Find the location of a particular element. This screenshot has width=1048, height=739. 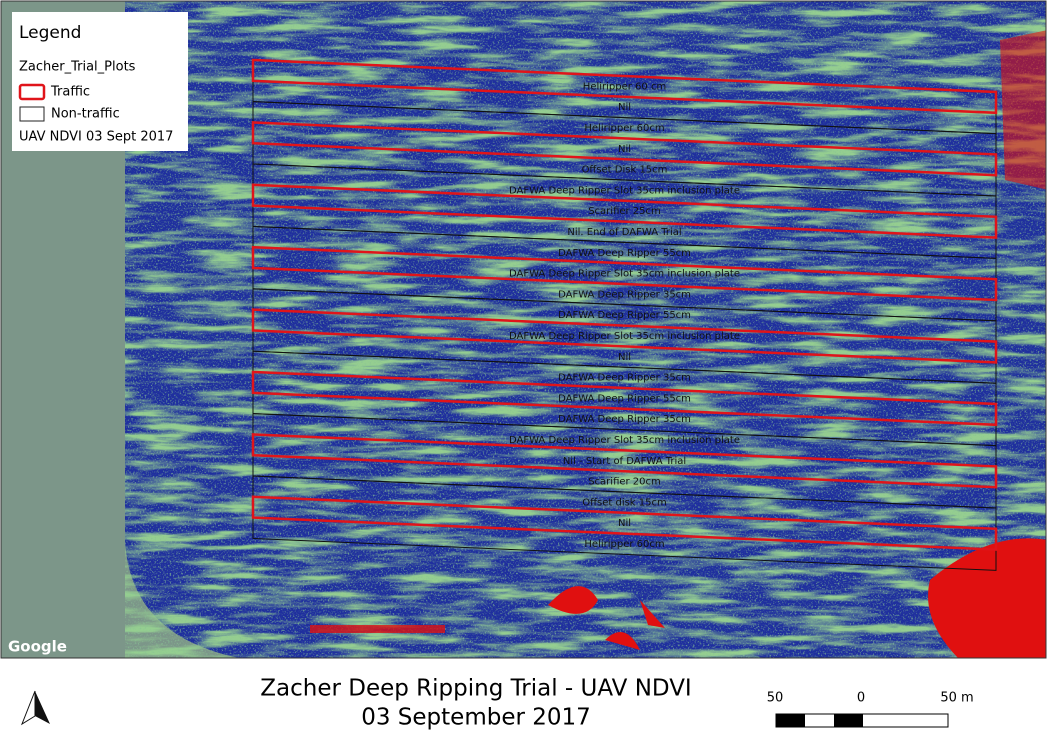

map-subtitle: 03 September 2017 is located at coordinates (476, 718).